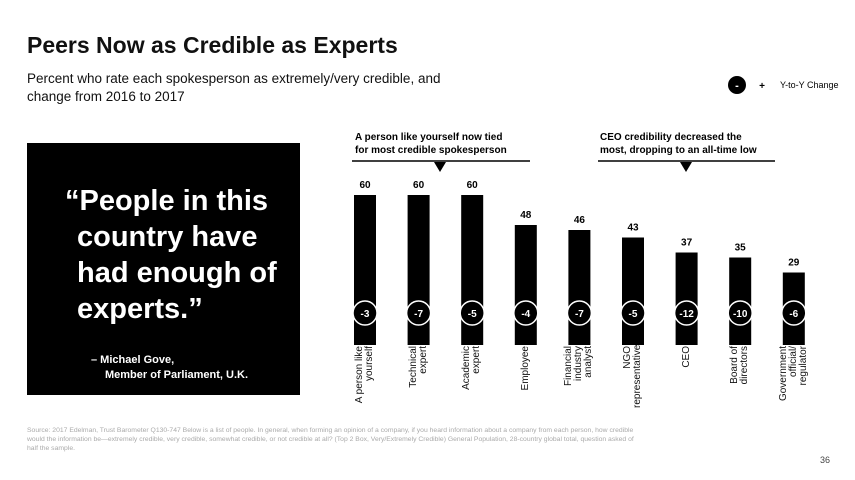 This screenshot has height=480, width=855. I want to click on category-label: Government official/ regulator, so click(793, 374).